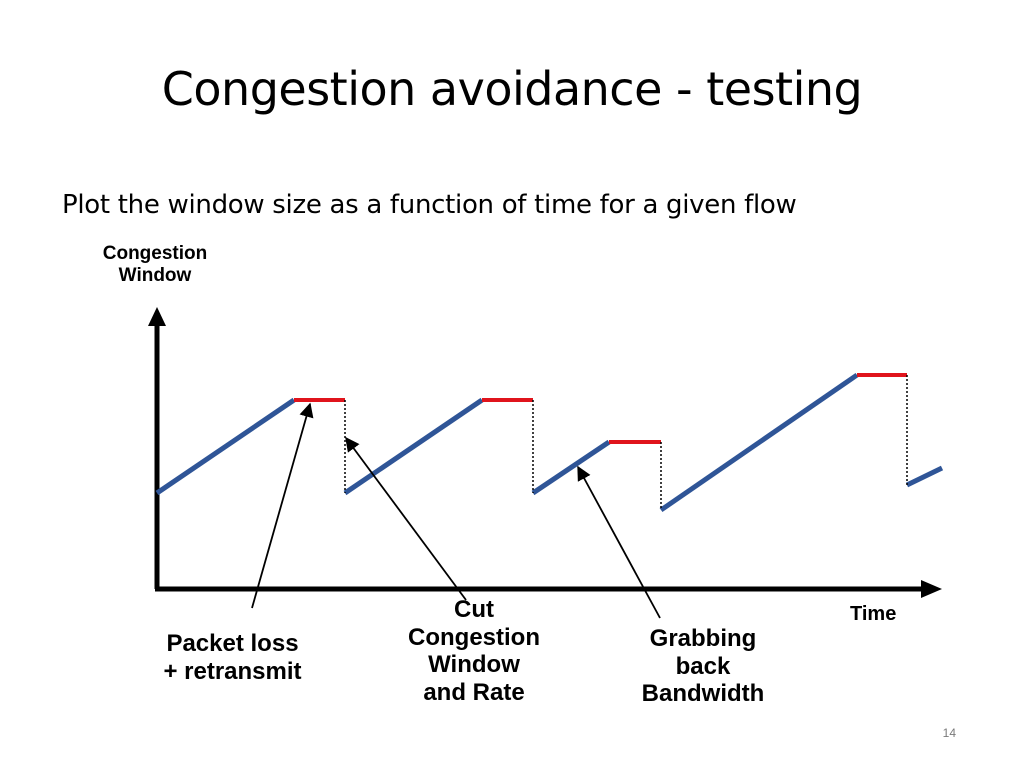  What do you see at coordinates (474, 692) in the screenshot?
I see `cut-window-annotation-line-4: and Rate` at bounding box center [474, 692].